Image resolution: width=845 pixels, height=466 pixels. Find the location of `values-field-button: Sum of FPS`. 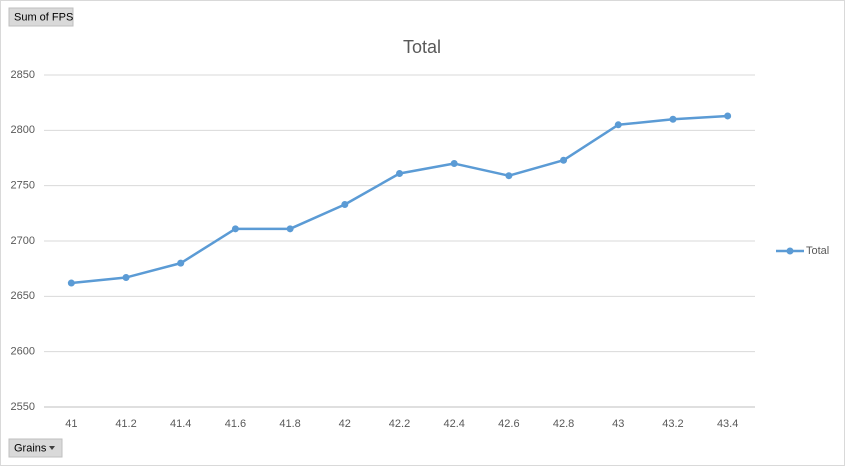

values-field-button: Sum of FPS is located at coordinates (41, 17).